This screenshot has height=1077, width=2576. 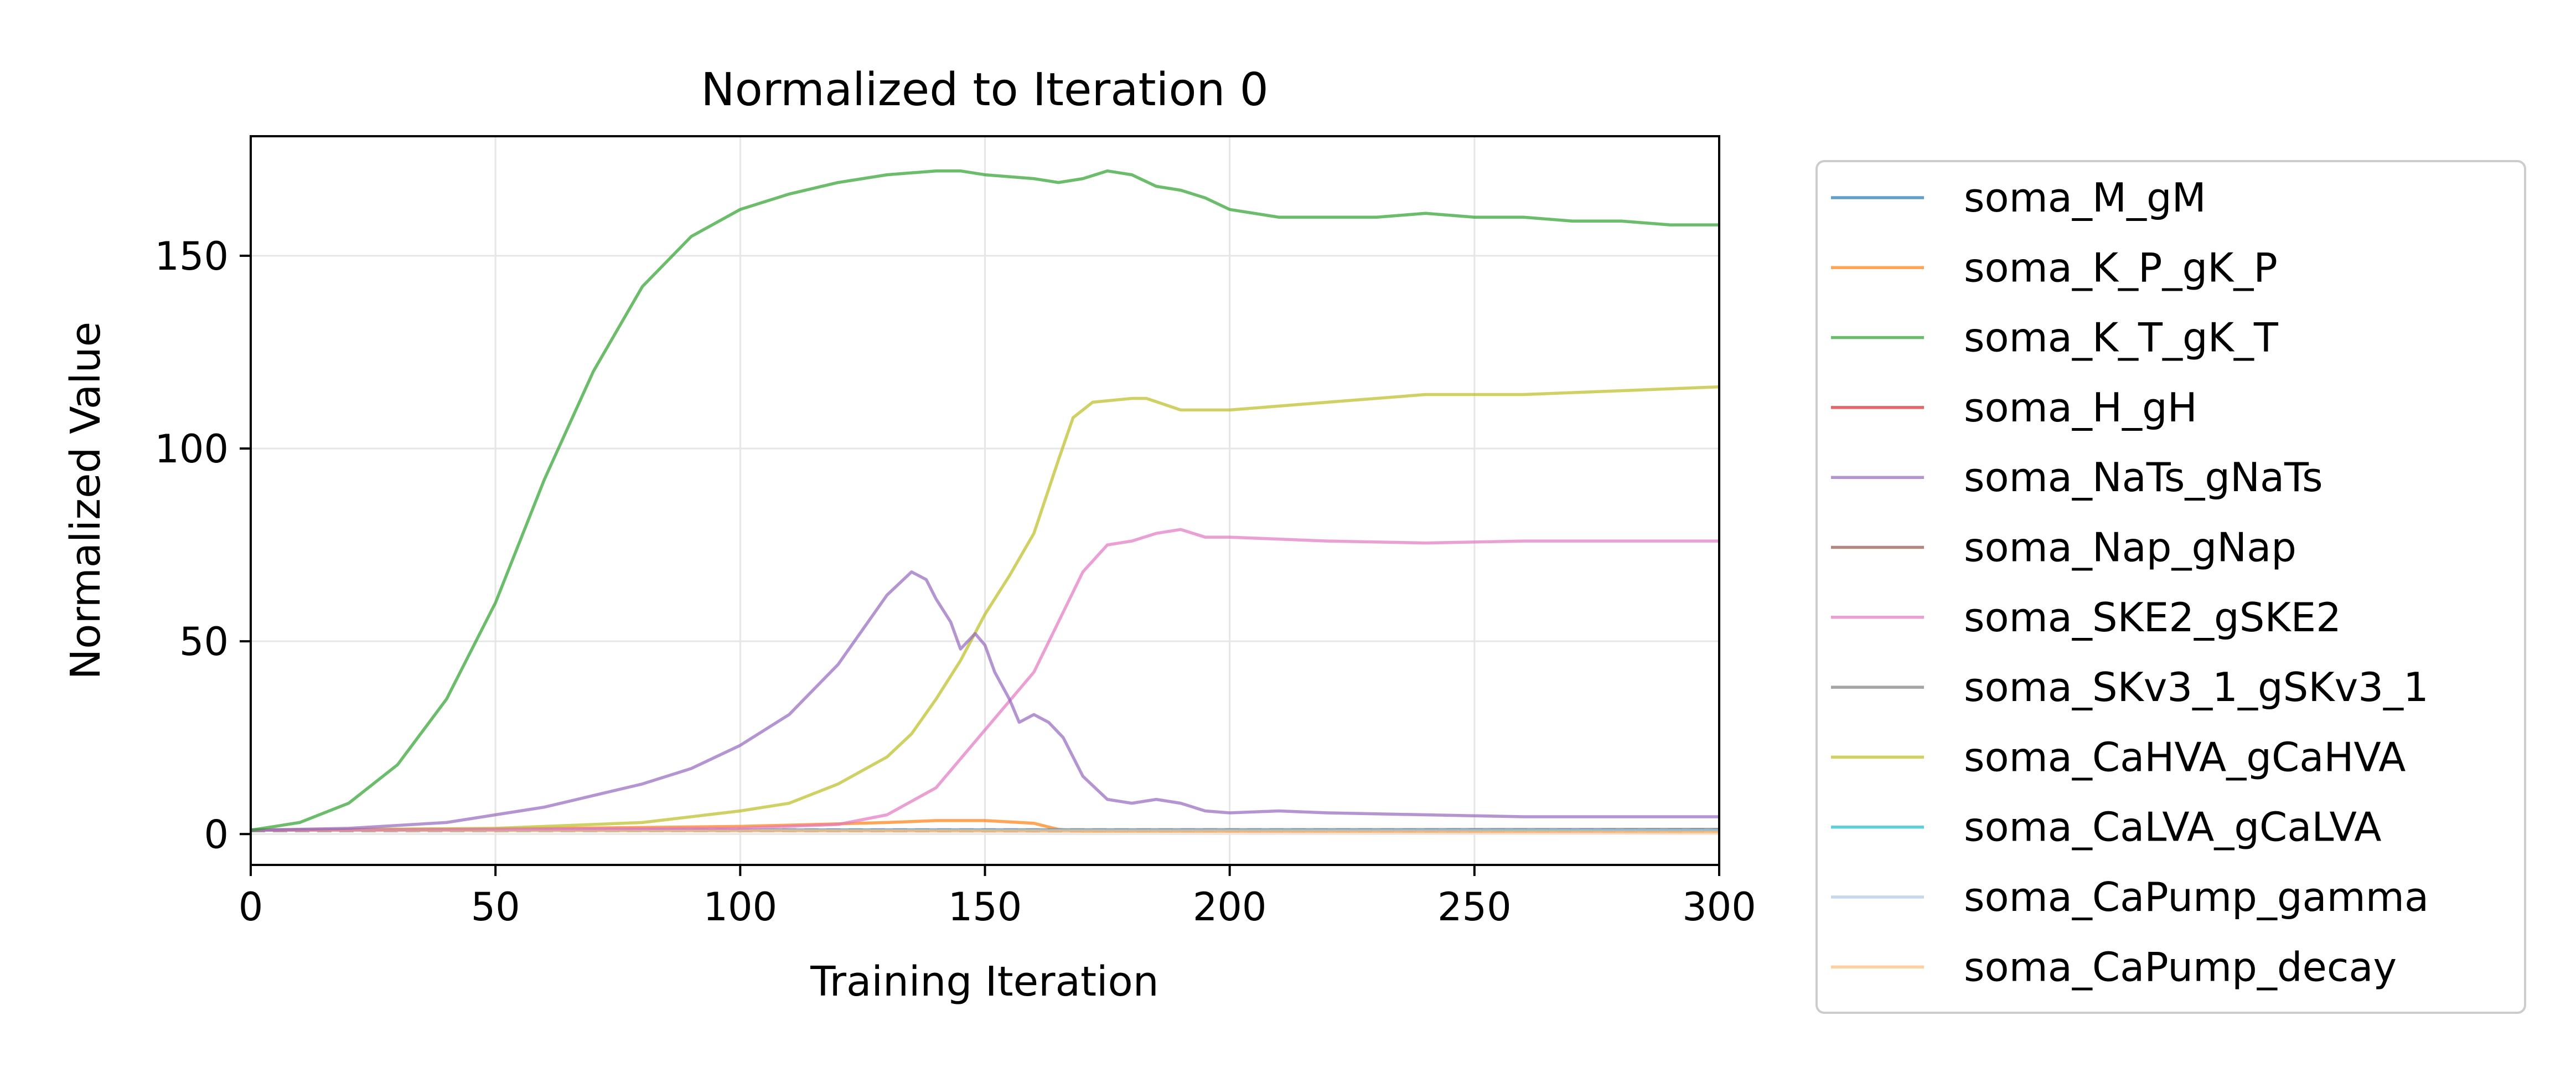 I want to click on y-axis-label: Normalized Value, so click(x=86, y=500).